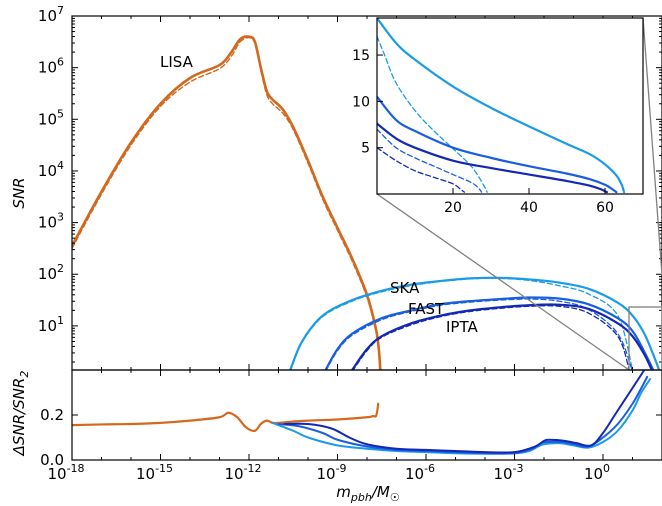  I want to click on lisa-annotation: LISA, so click(177, 62).